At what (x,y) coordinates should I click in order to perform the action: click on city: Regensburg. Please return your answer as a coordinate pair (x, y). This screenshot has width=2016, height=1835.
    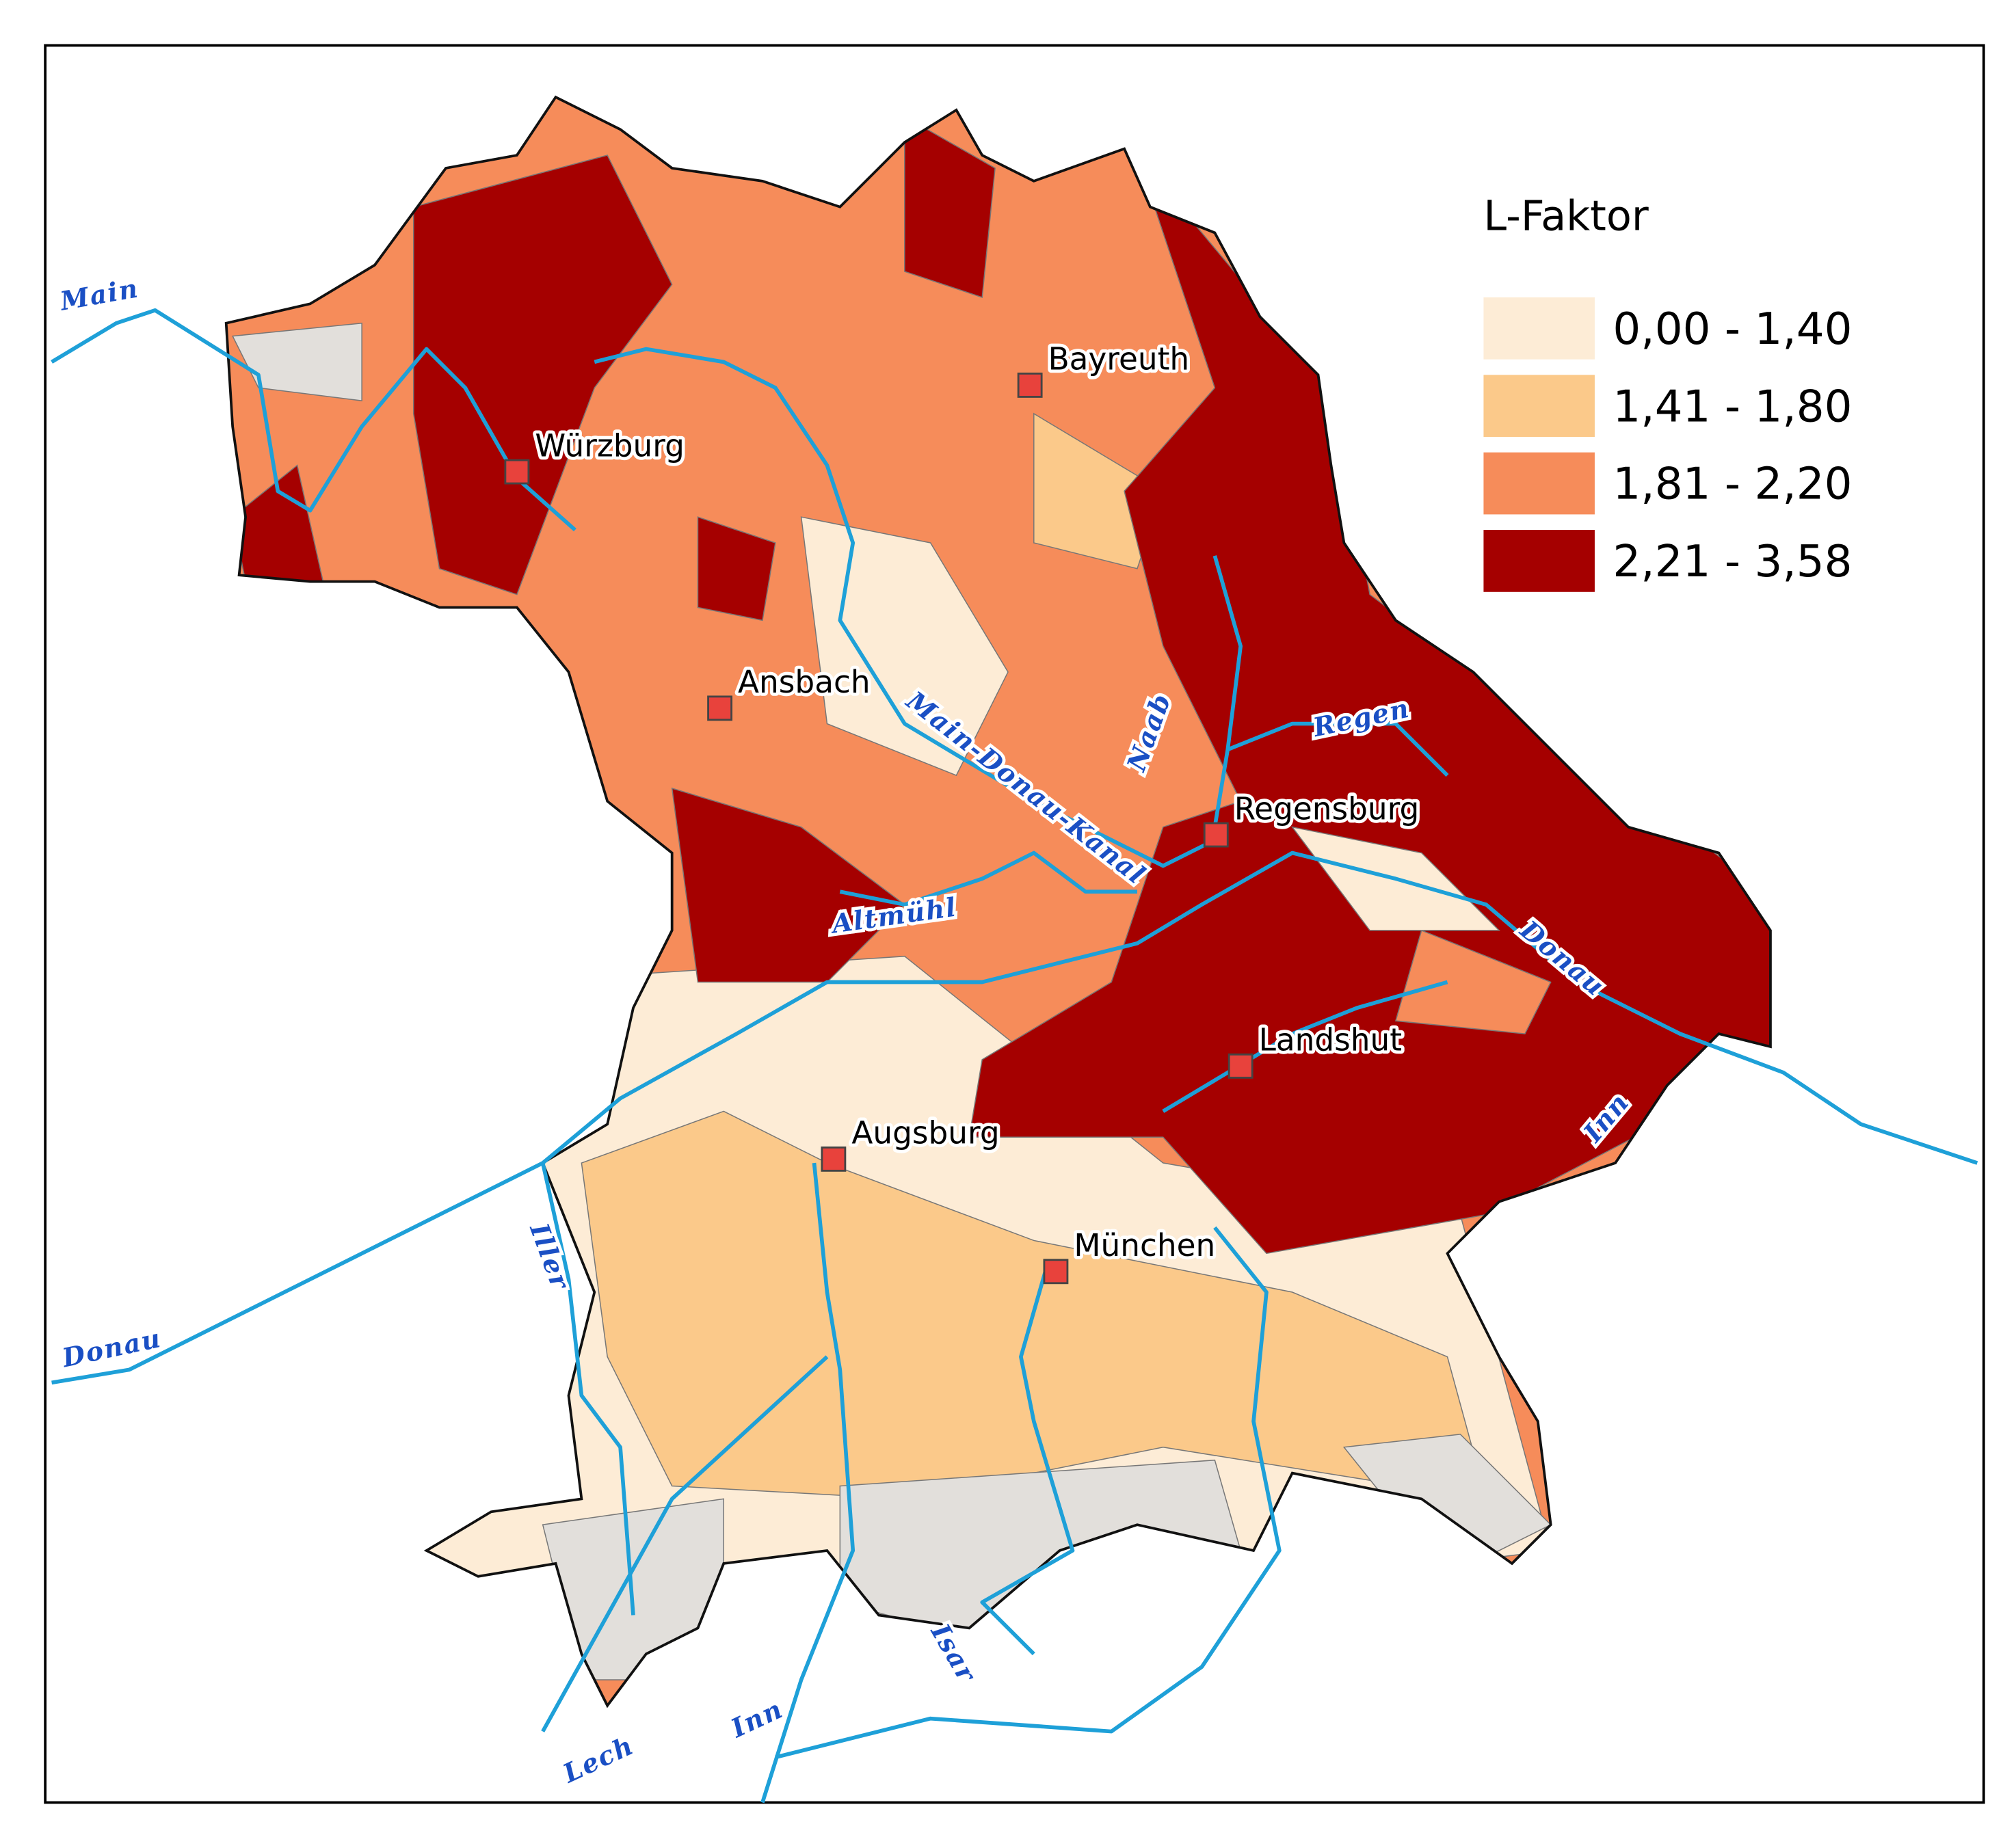
    Looking at the image, I should click on (1327, 808).